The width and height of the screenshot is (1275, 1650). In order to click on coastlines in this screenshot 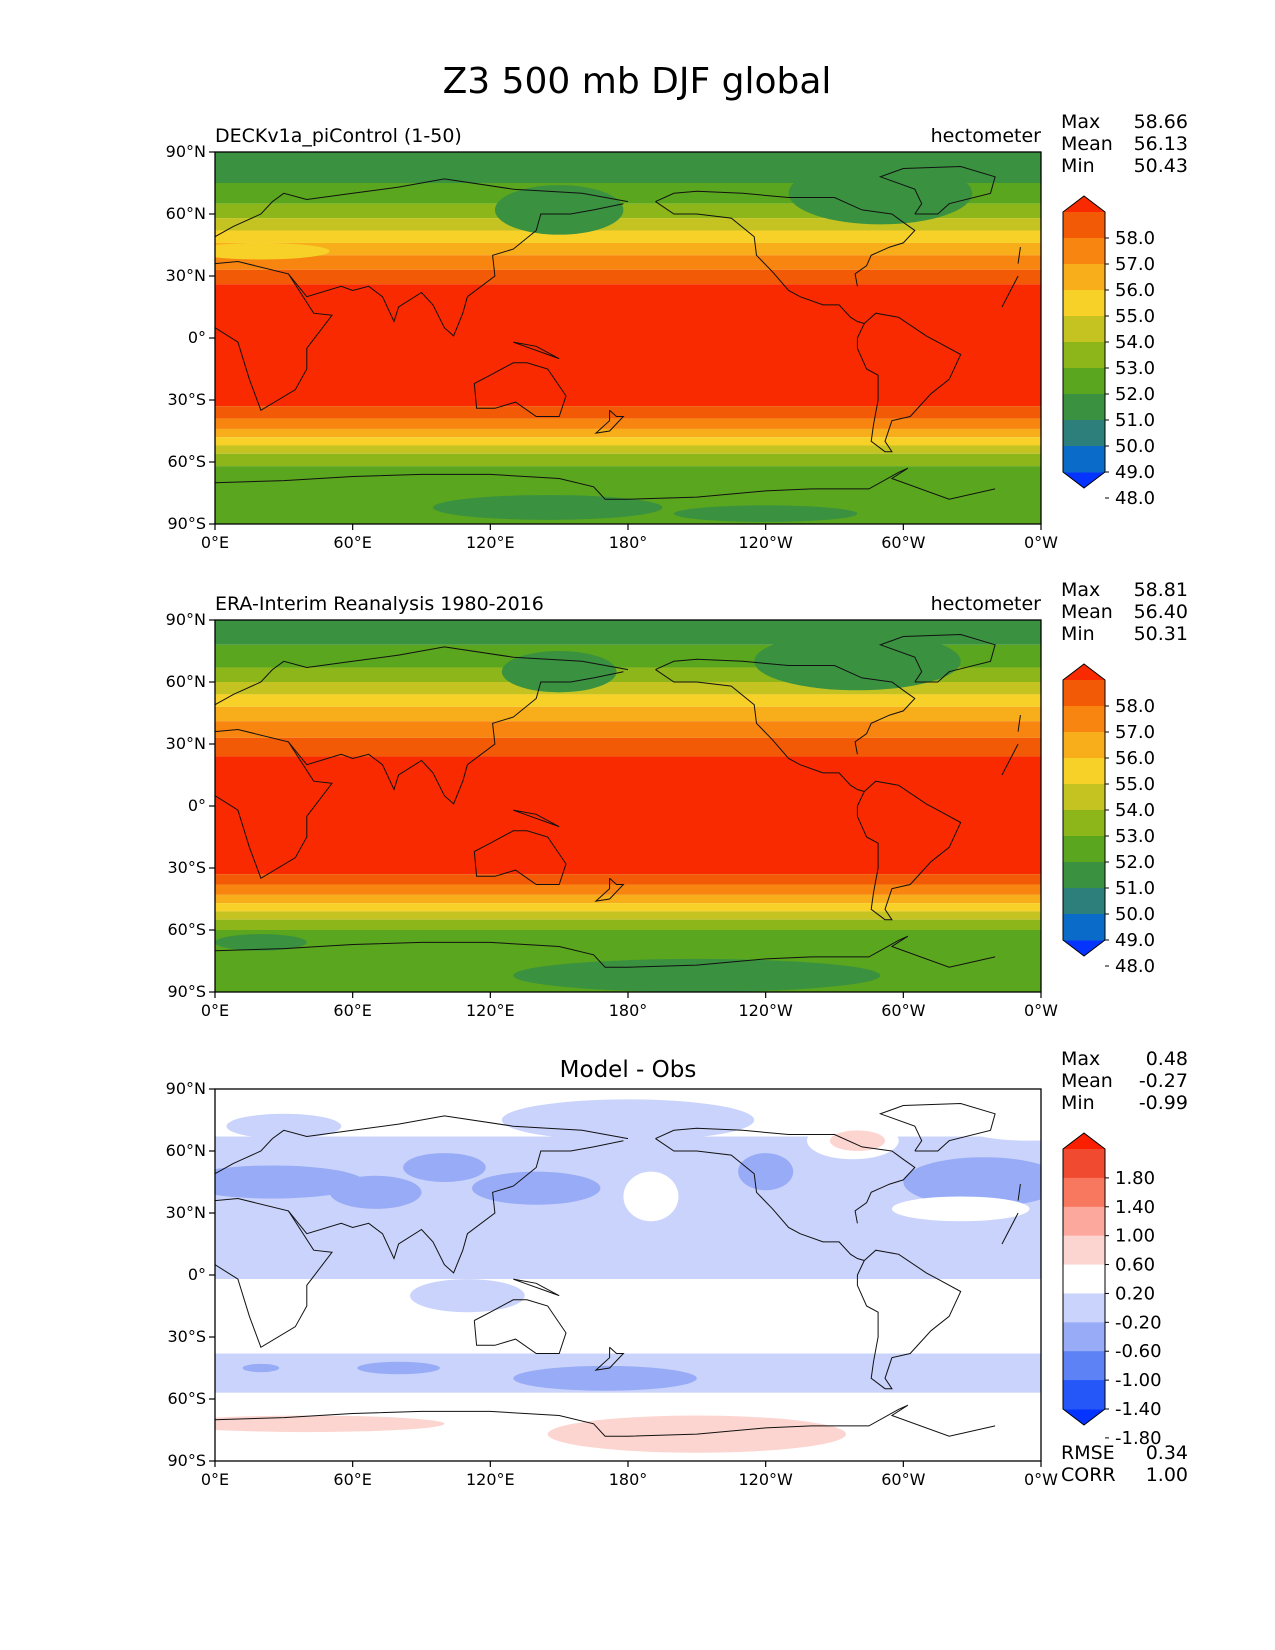, I will do `click(618, 332)`.